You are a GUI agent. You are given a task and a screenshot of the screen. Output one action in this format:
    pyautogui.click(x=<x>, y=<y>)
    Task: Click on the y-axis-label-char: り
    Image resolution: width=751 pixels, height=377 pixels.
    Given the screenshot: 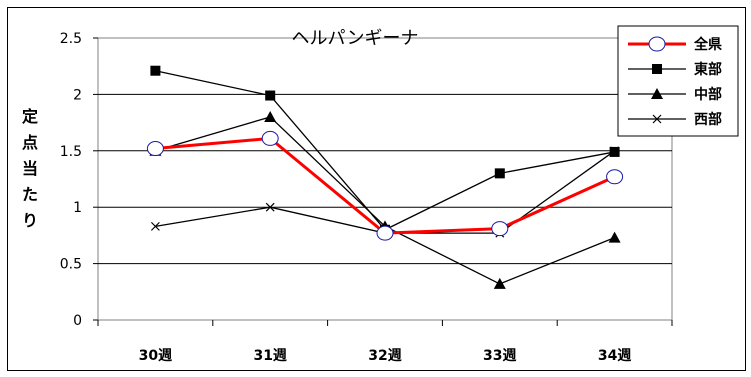 What is the action you would take?
    pyautogui.click(x=30, y=220)
    